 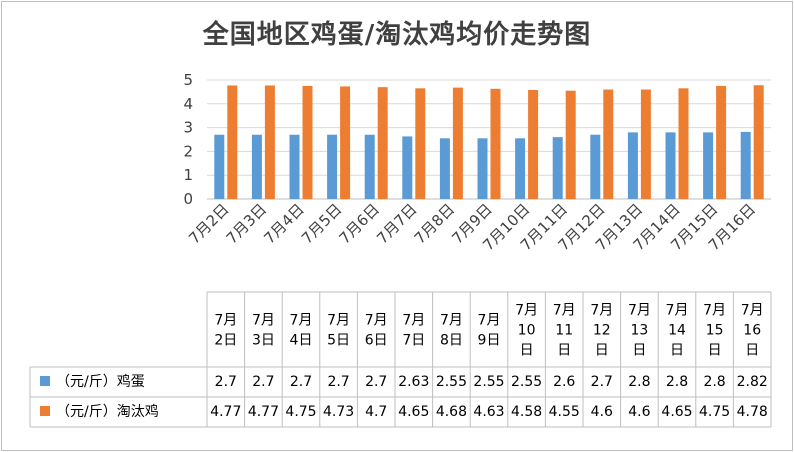 I want to click on x-tick-label: 7月3日, so click(x=246, y=223).